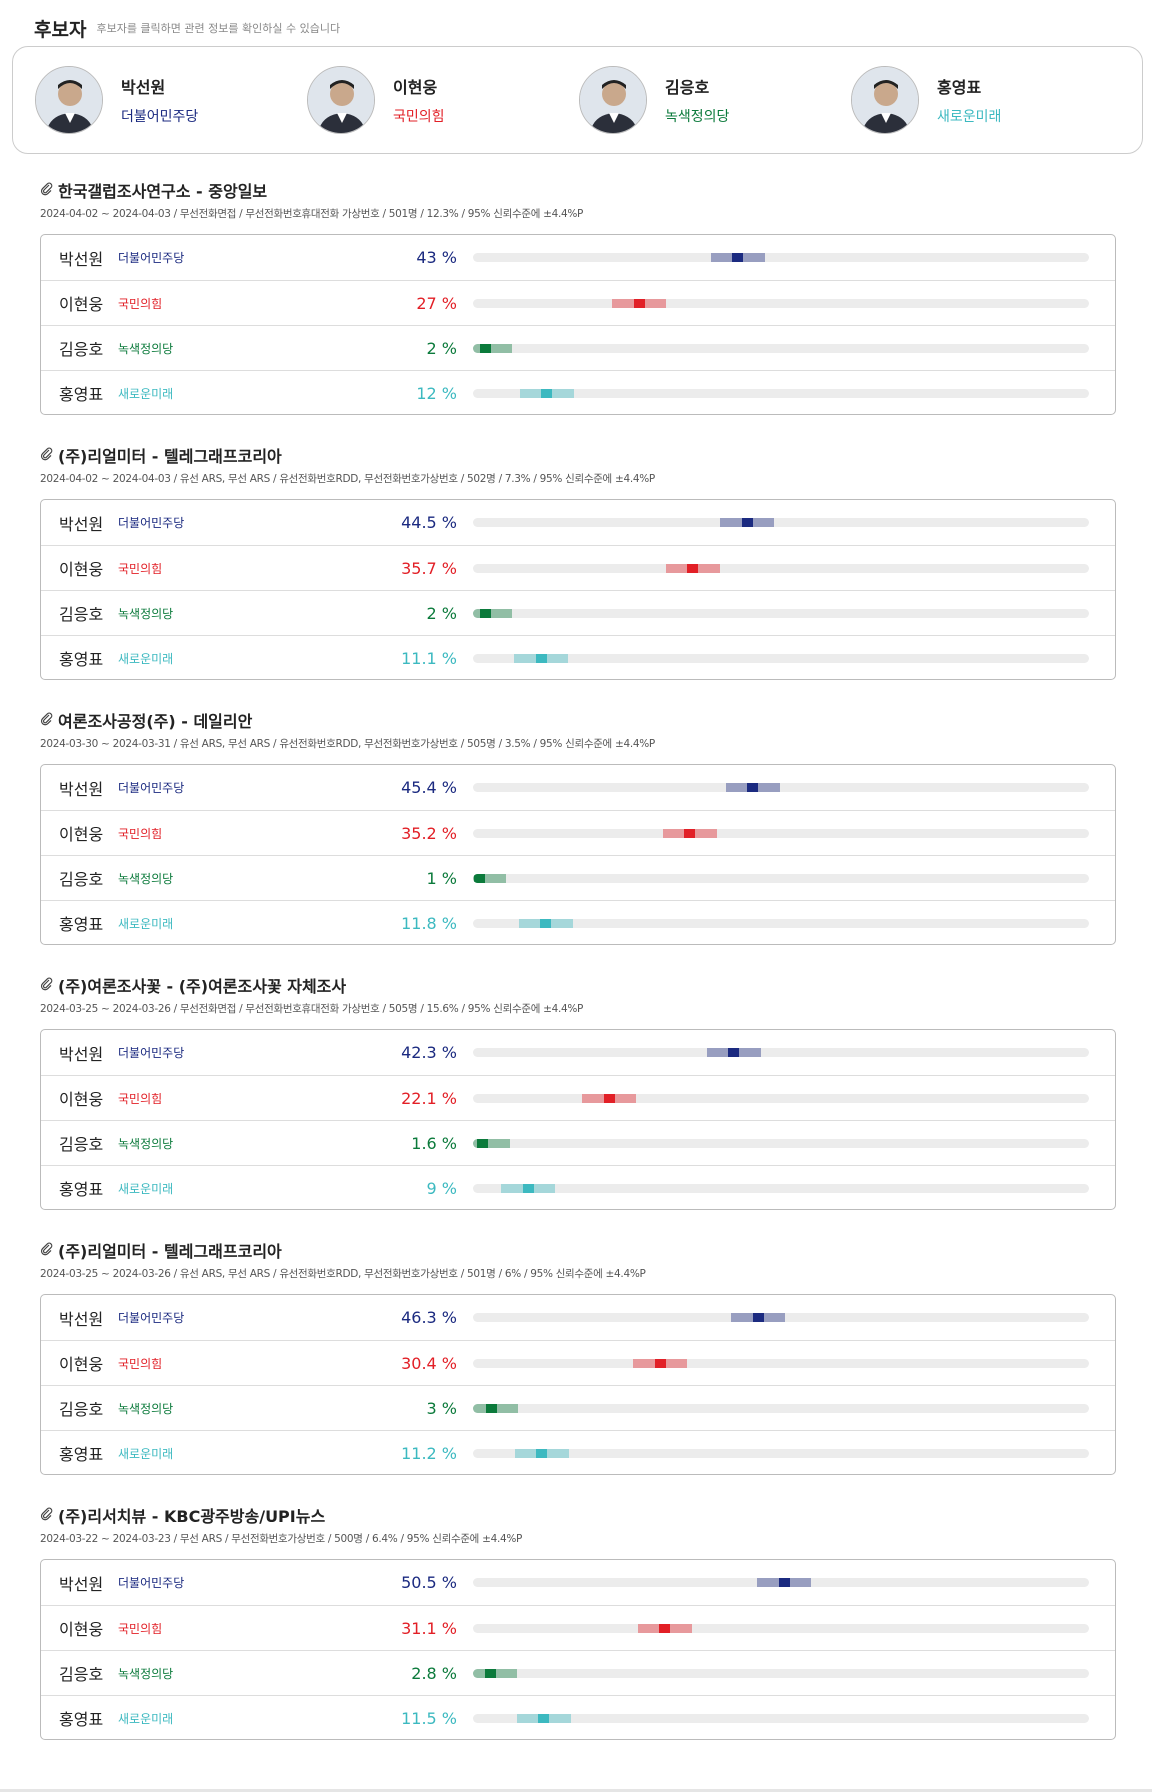 The height and width of the screenshot is (1792, 1152). What do you see at coordinates (155, 721) in the screenshot?
I see `poll-title: 여론조사공정(주) - 데일리안` at bounding box center [155, 721].